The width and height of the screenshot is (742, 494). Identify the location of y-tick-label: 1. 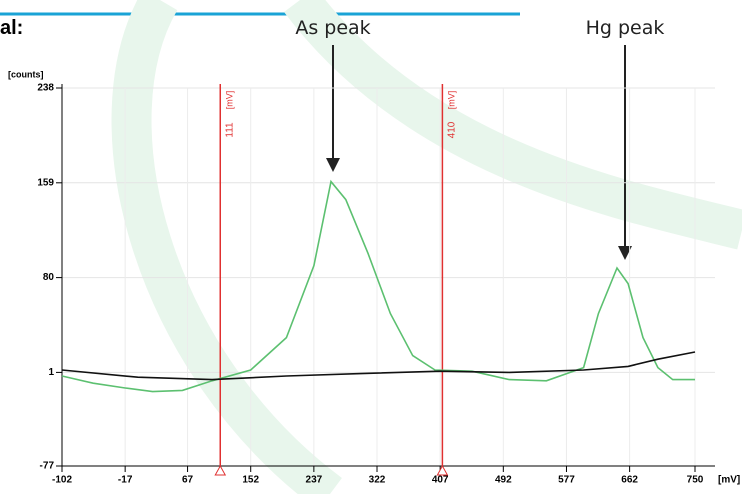
(51, 372).